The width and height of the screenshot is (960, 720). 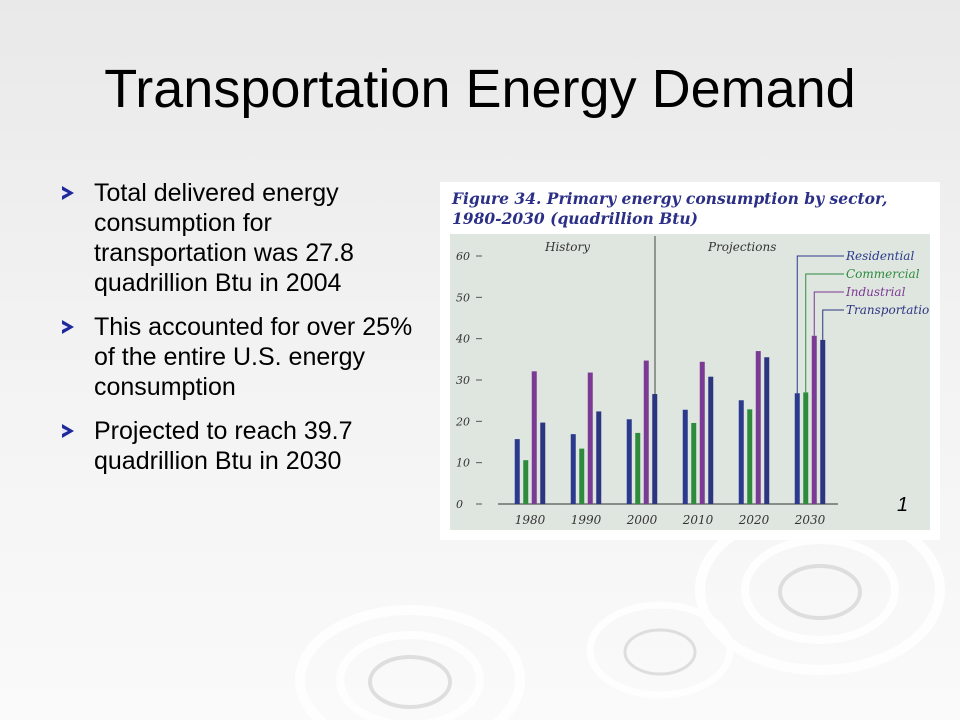 I want to click on bar-transportation-2020, so click(x=767, y=430).